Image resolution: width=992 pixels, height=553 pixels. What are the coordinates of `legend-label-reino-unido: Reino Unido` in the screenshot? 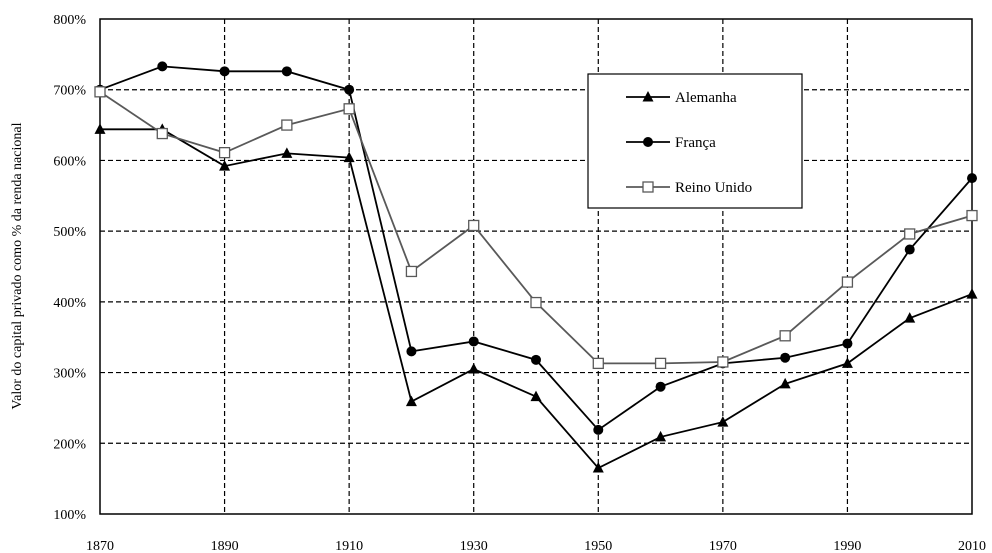 It's located at (713, 188).